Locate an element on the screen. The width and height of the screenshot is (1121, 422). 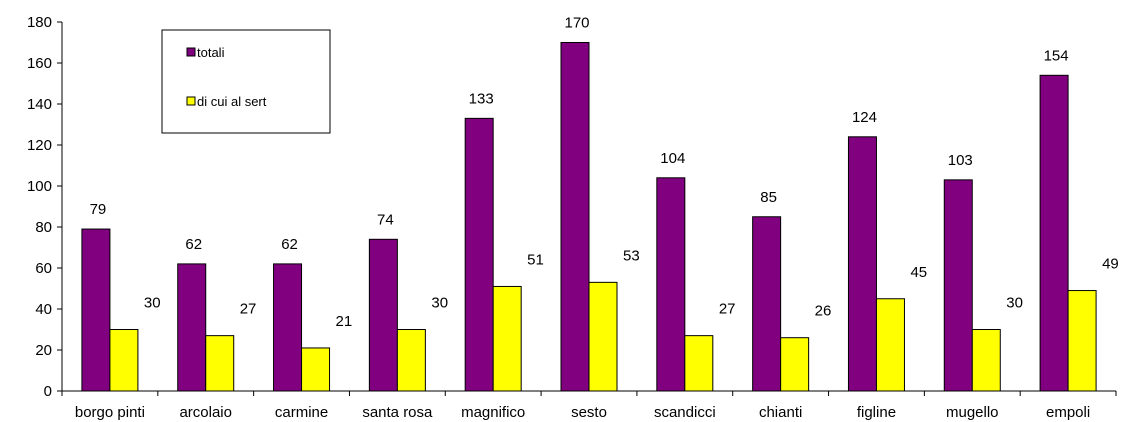
legend-box is located at coordinates (246, 81).